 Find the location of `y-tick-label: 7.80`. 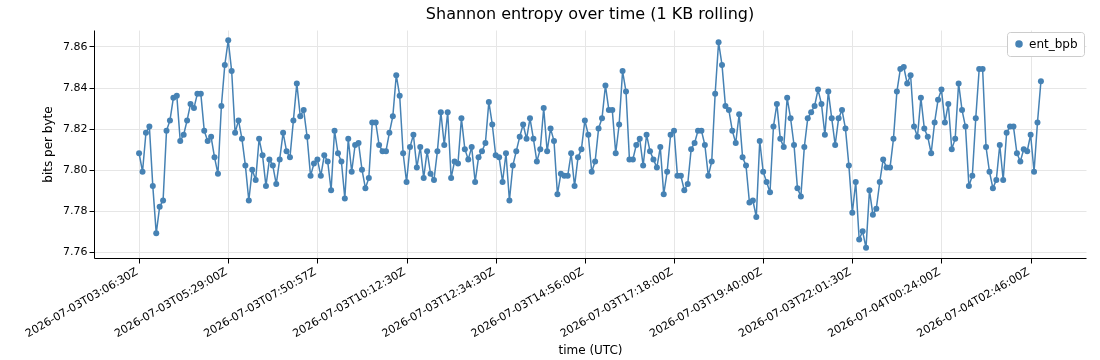

y-tick-label: 7.80 is located at coordinates (75, 170).